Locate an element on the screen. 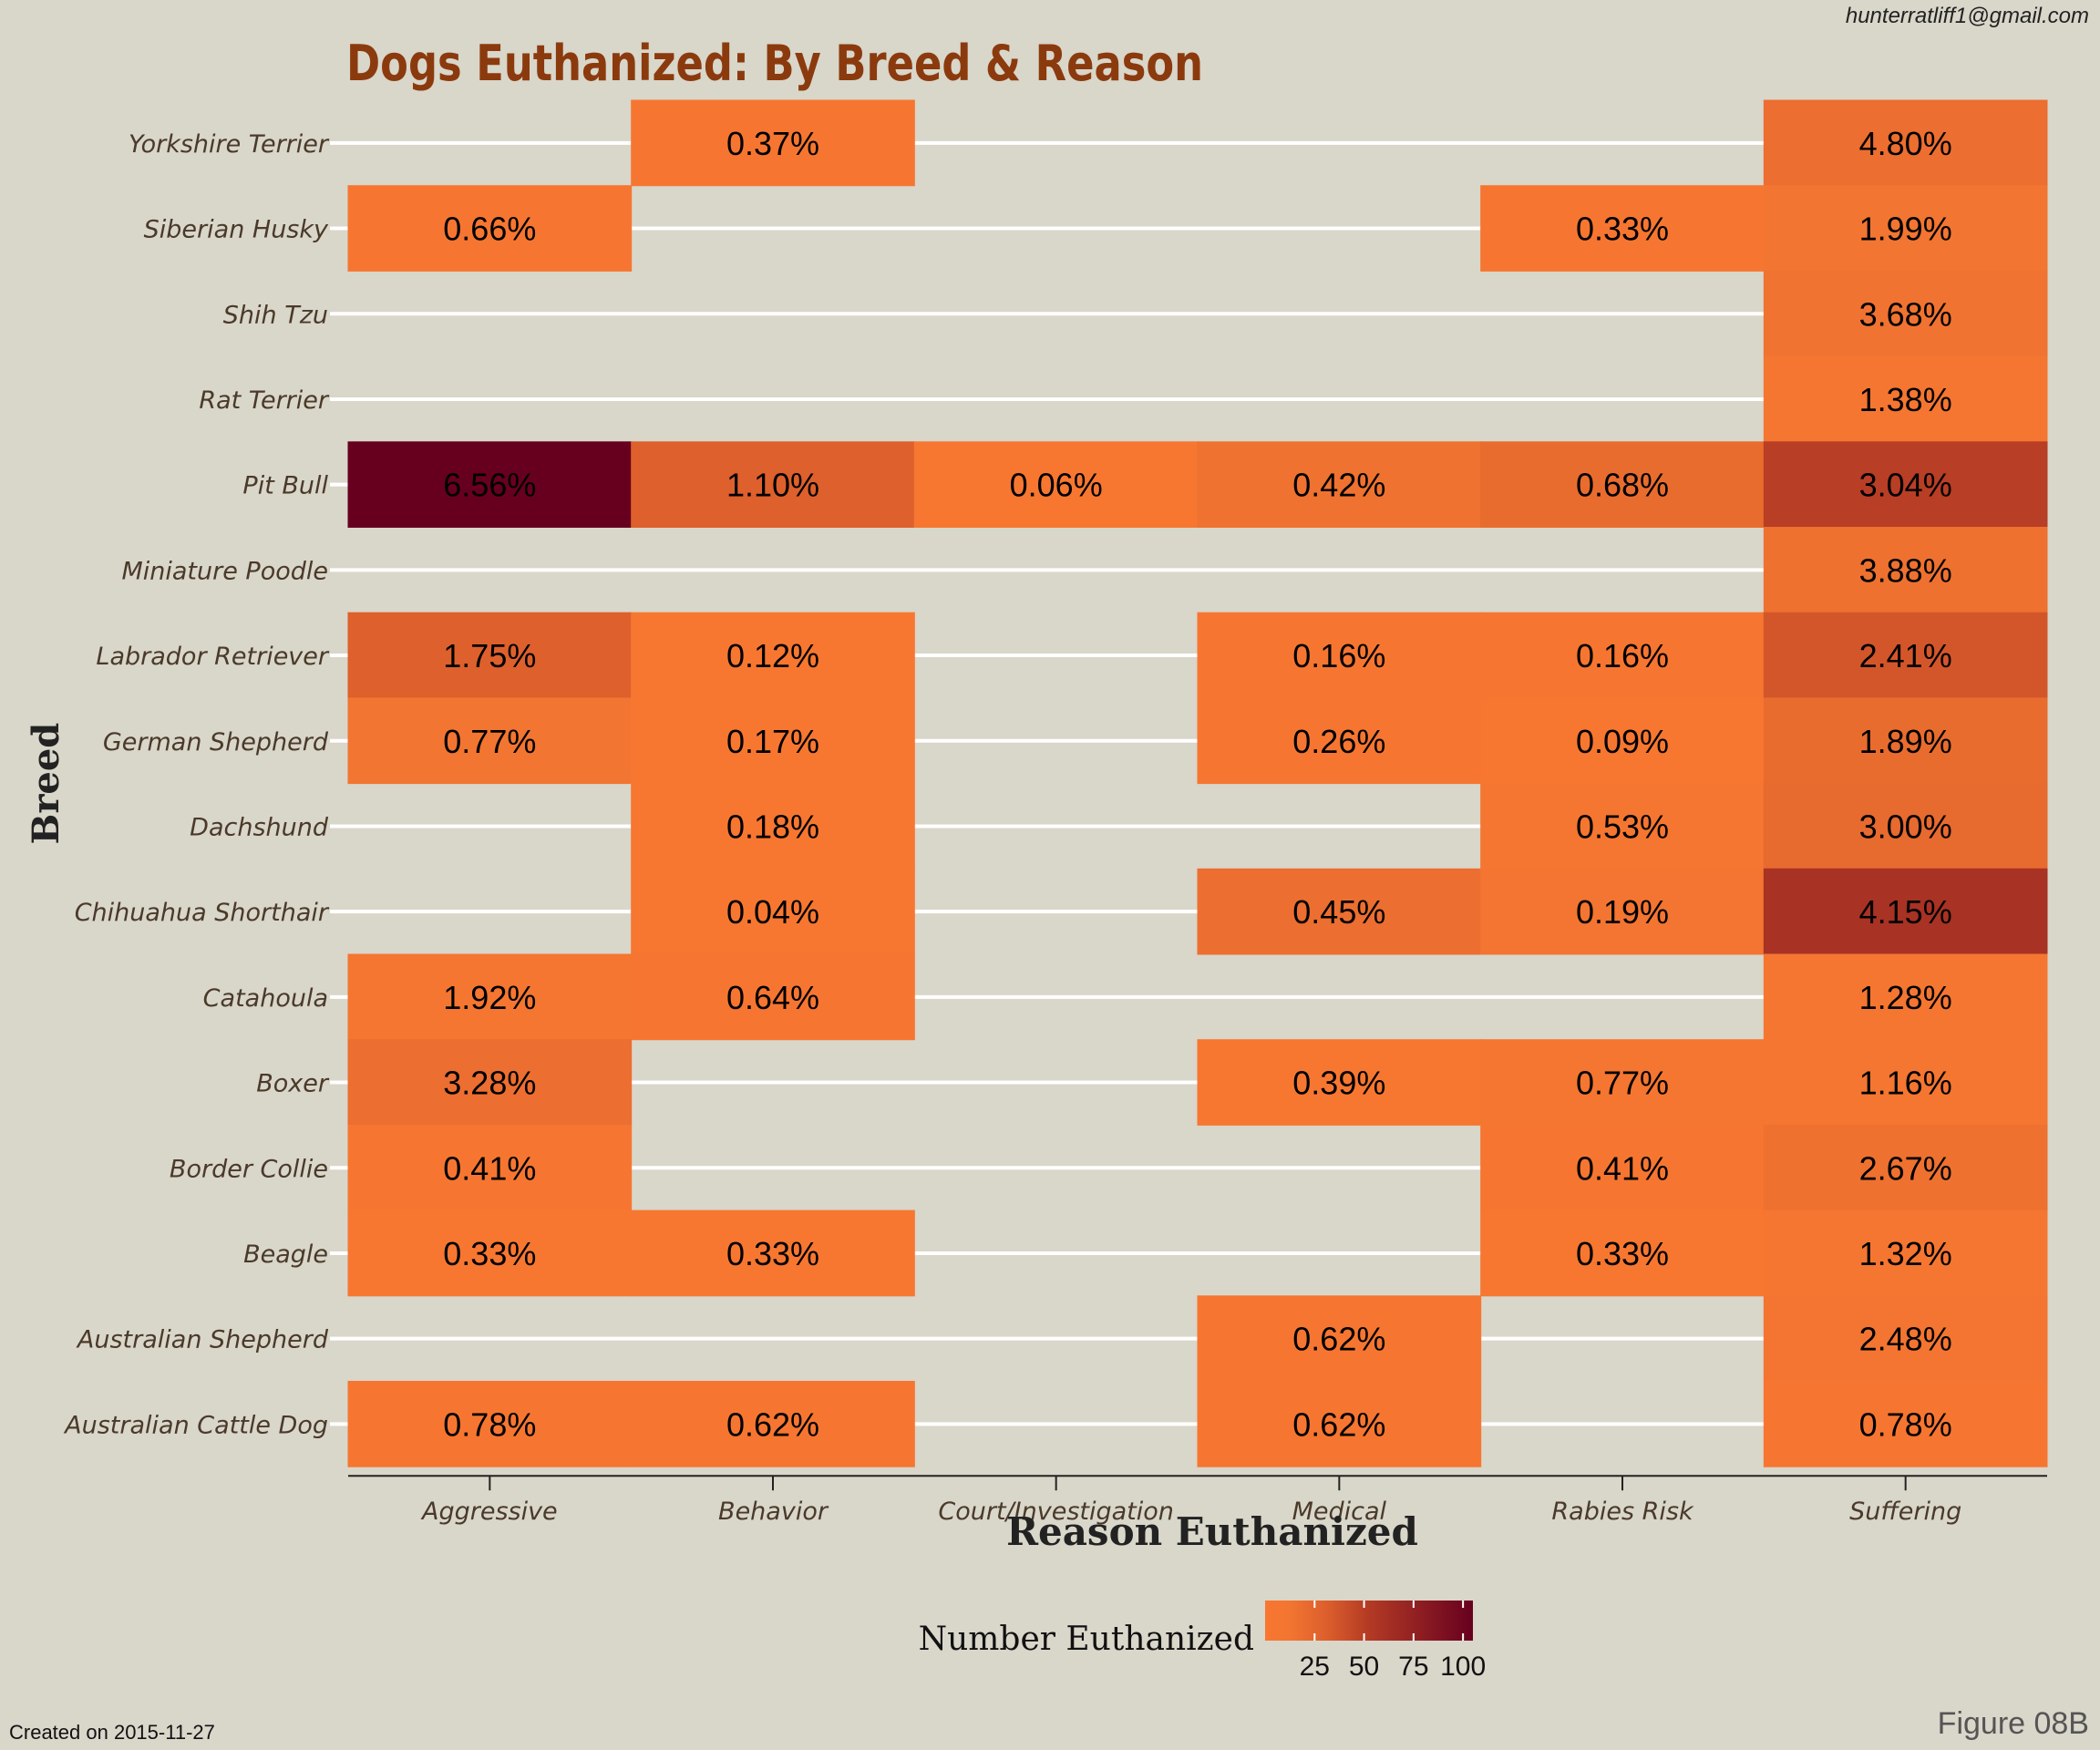 This screenshot has width=2100, height=1750. cell-label: 0.42% is located at coordinates (1339, 486).